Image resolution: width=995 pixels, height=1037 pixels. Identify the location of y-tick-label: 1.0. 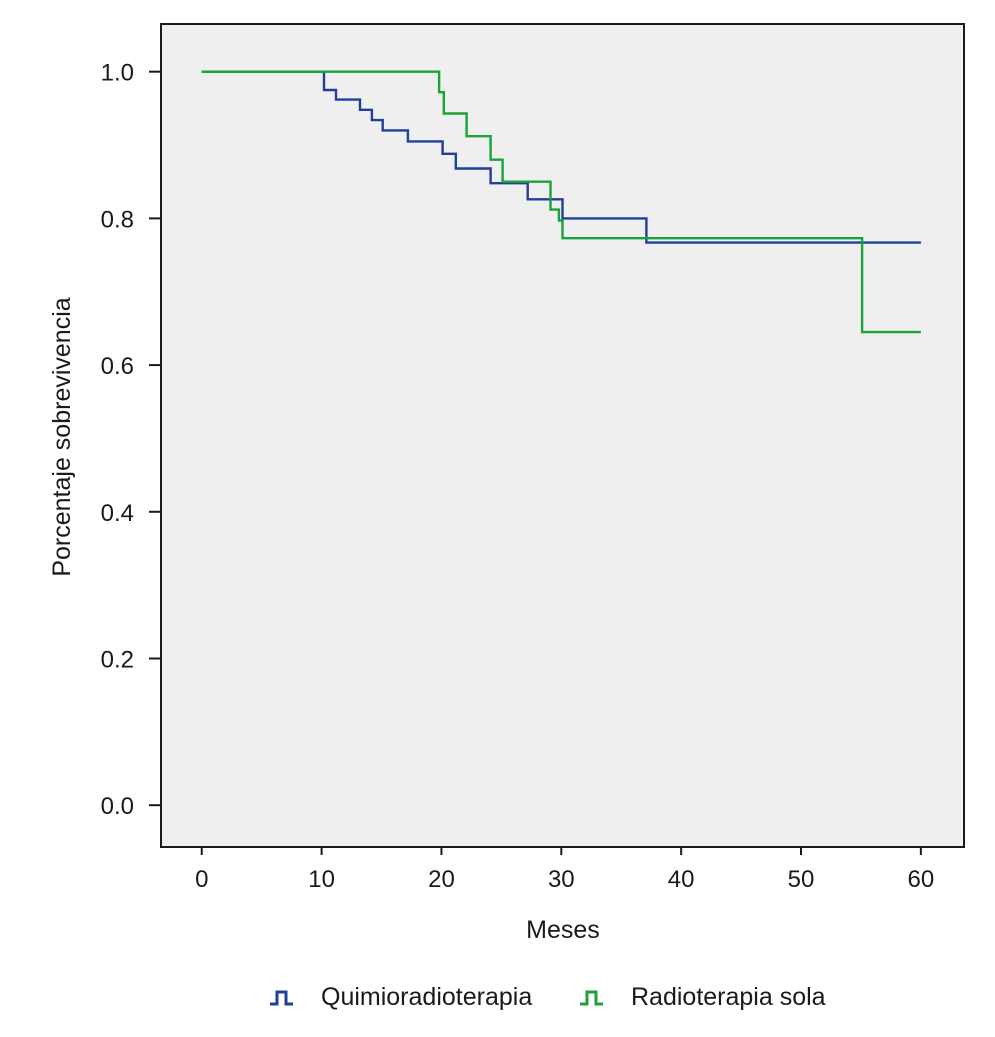
(117, 73).